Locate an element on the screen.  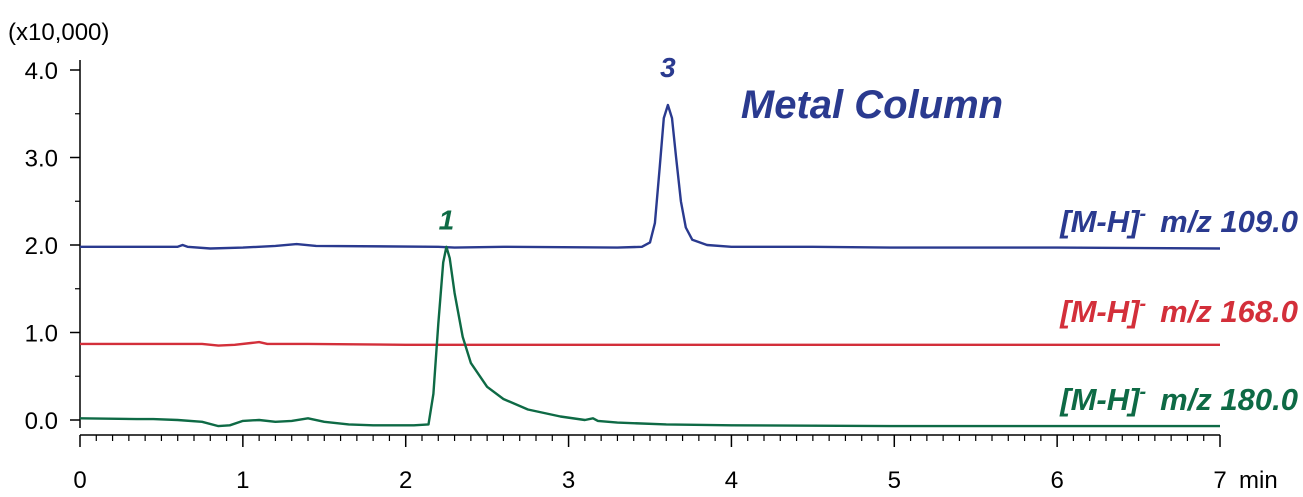
y-tick-label: 1.0 is located at coordinates (41, 334).